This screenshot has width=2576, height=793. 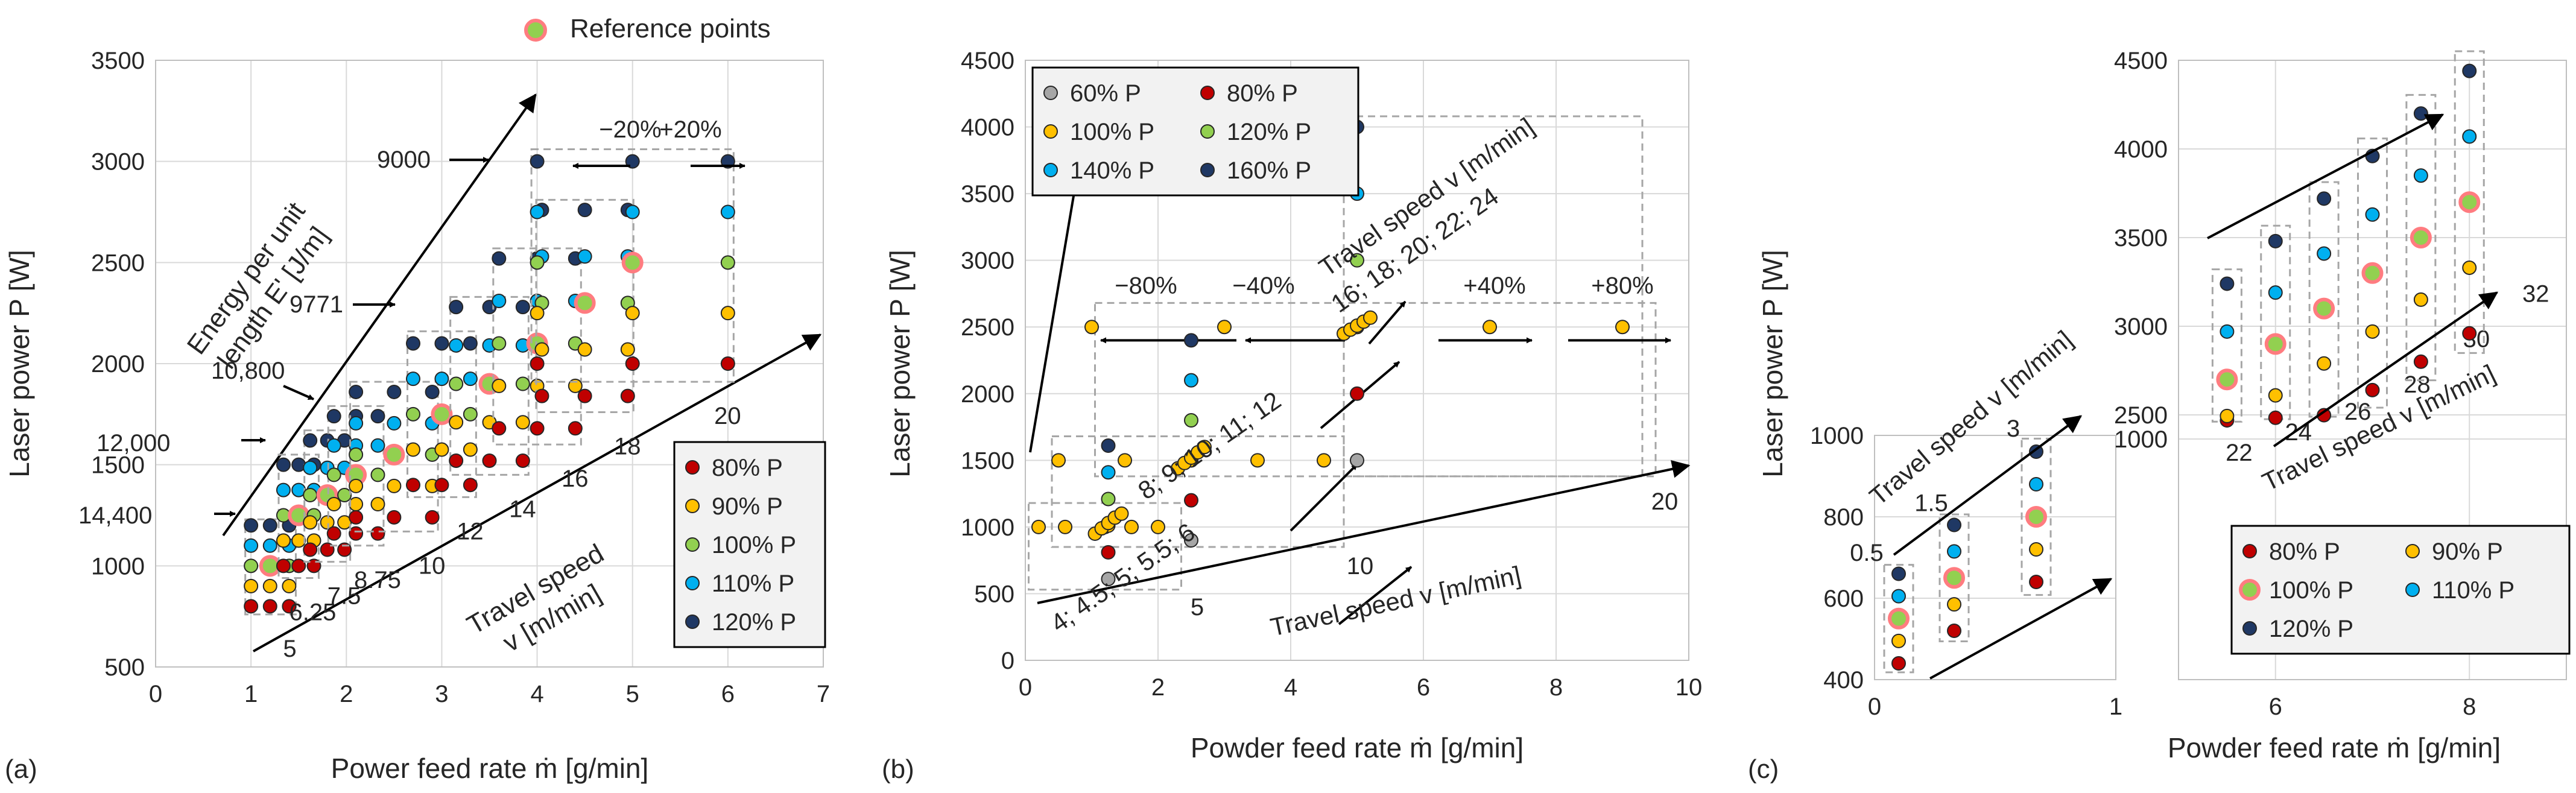 What do you see at coordinates (377, 580) in the screenshot?
I see `speed-label: 8.75` at bounding box center [377, 580].